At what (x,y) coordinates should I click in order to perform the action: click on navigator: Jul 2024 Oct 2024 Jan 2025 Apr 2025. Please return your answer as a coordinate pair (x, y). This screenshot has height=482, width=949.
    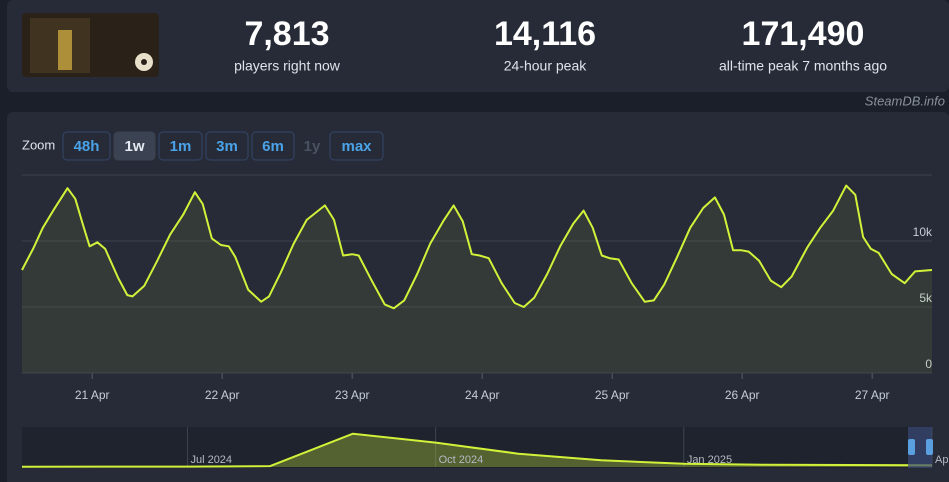
    Looking at the image, I should click on (485, 447).